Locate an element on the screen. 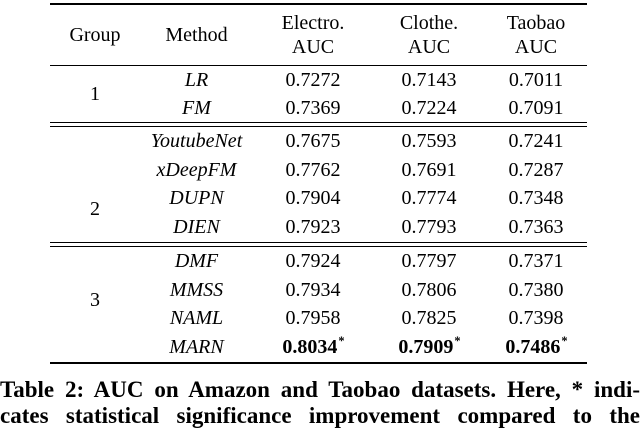 The width and height of the screenshot is (640, 430). value-cell: 0.7369 is located at coordinates (313, 107).